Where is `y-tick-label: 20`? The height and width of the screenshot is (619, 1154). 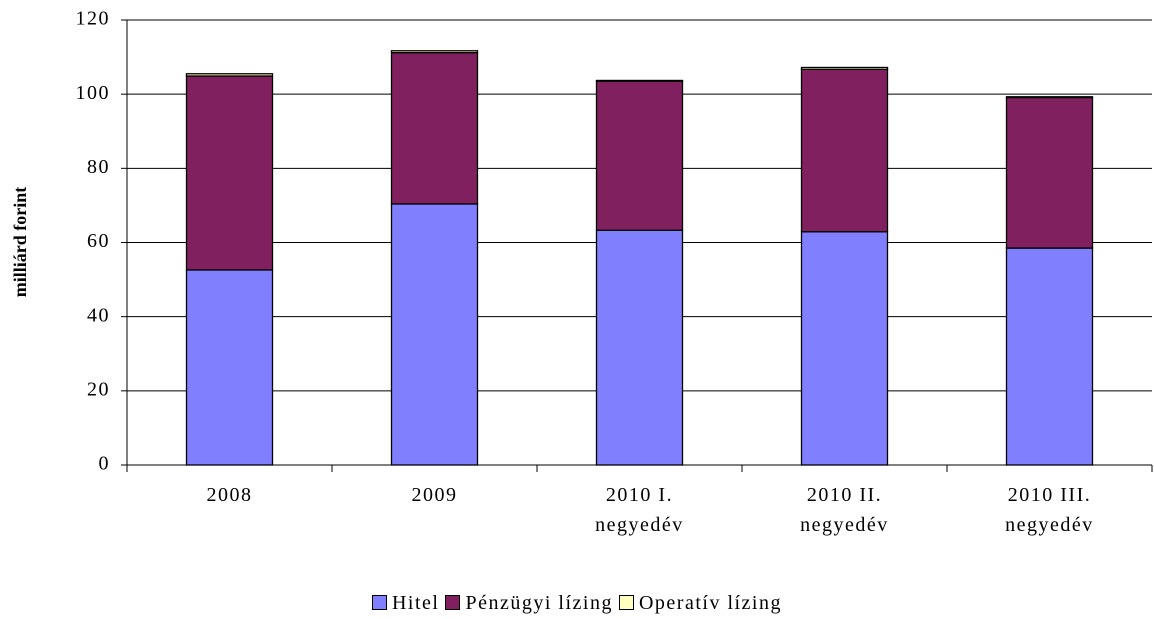
y-tick-label: 20 is located at coordinates (98, 389).